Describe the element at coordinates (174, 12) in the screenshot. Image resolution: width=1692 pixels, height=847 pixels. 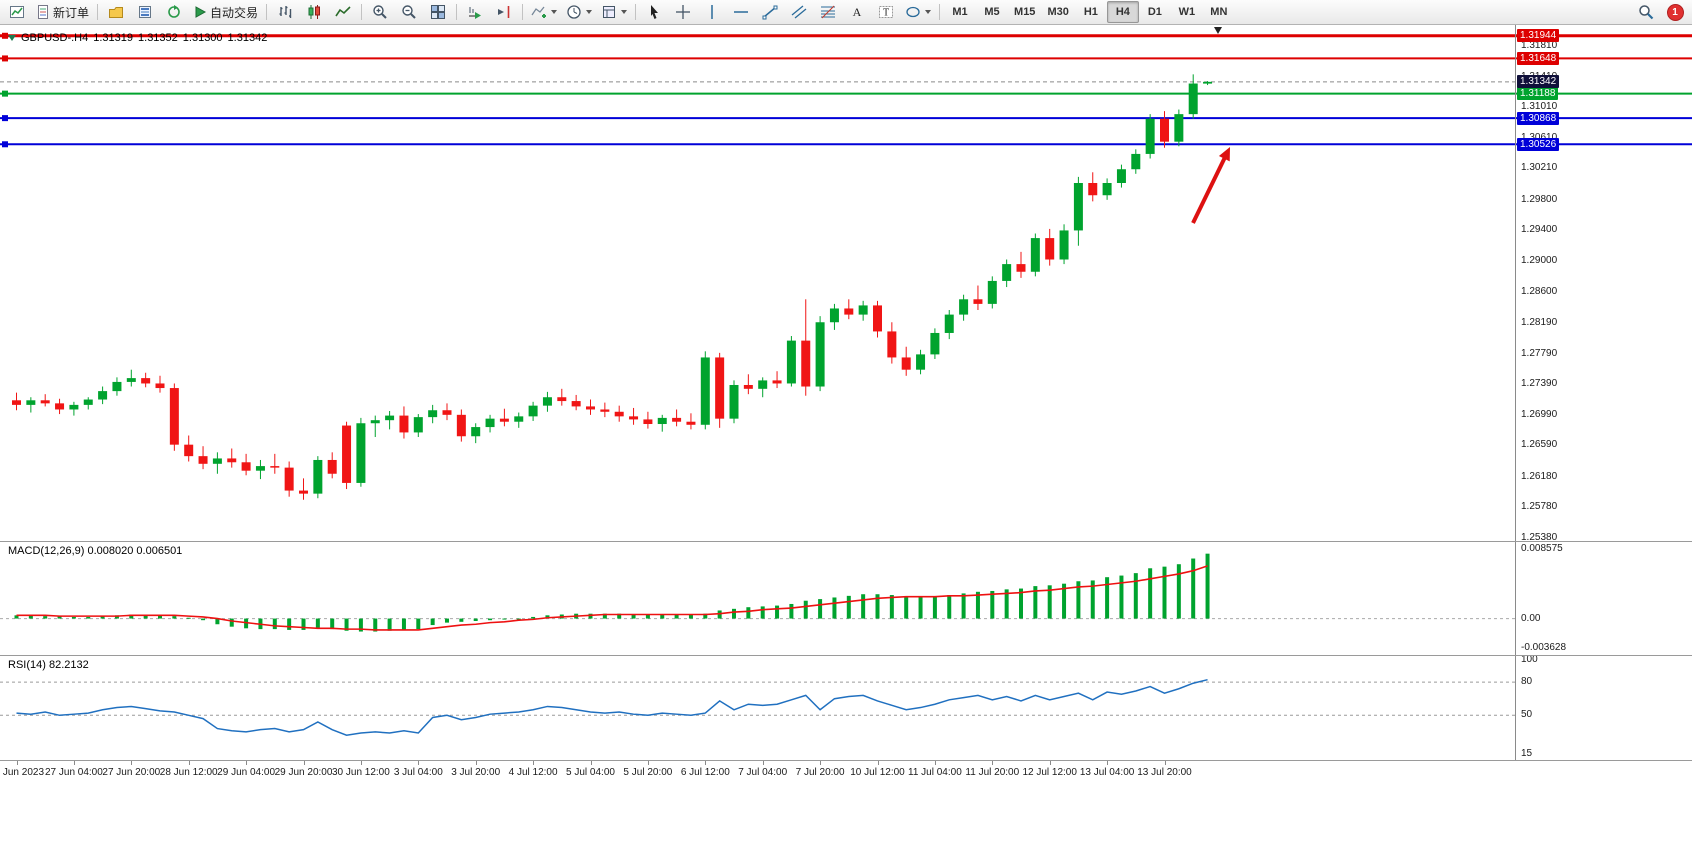
I see `refresh-button` at that location.